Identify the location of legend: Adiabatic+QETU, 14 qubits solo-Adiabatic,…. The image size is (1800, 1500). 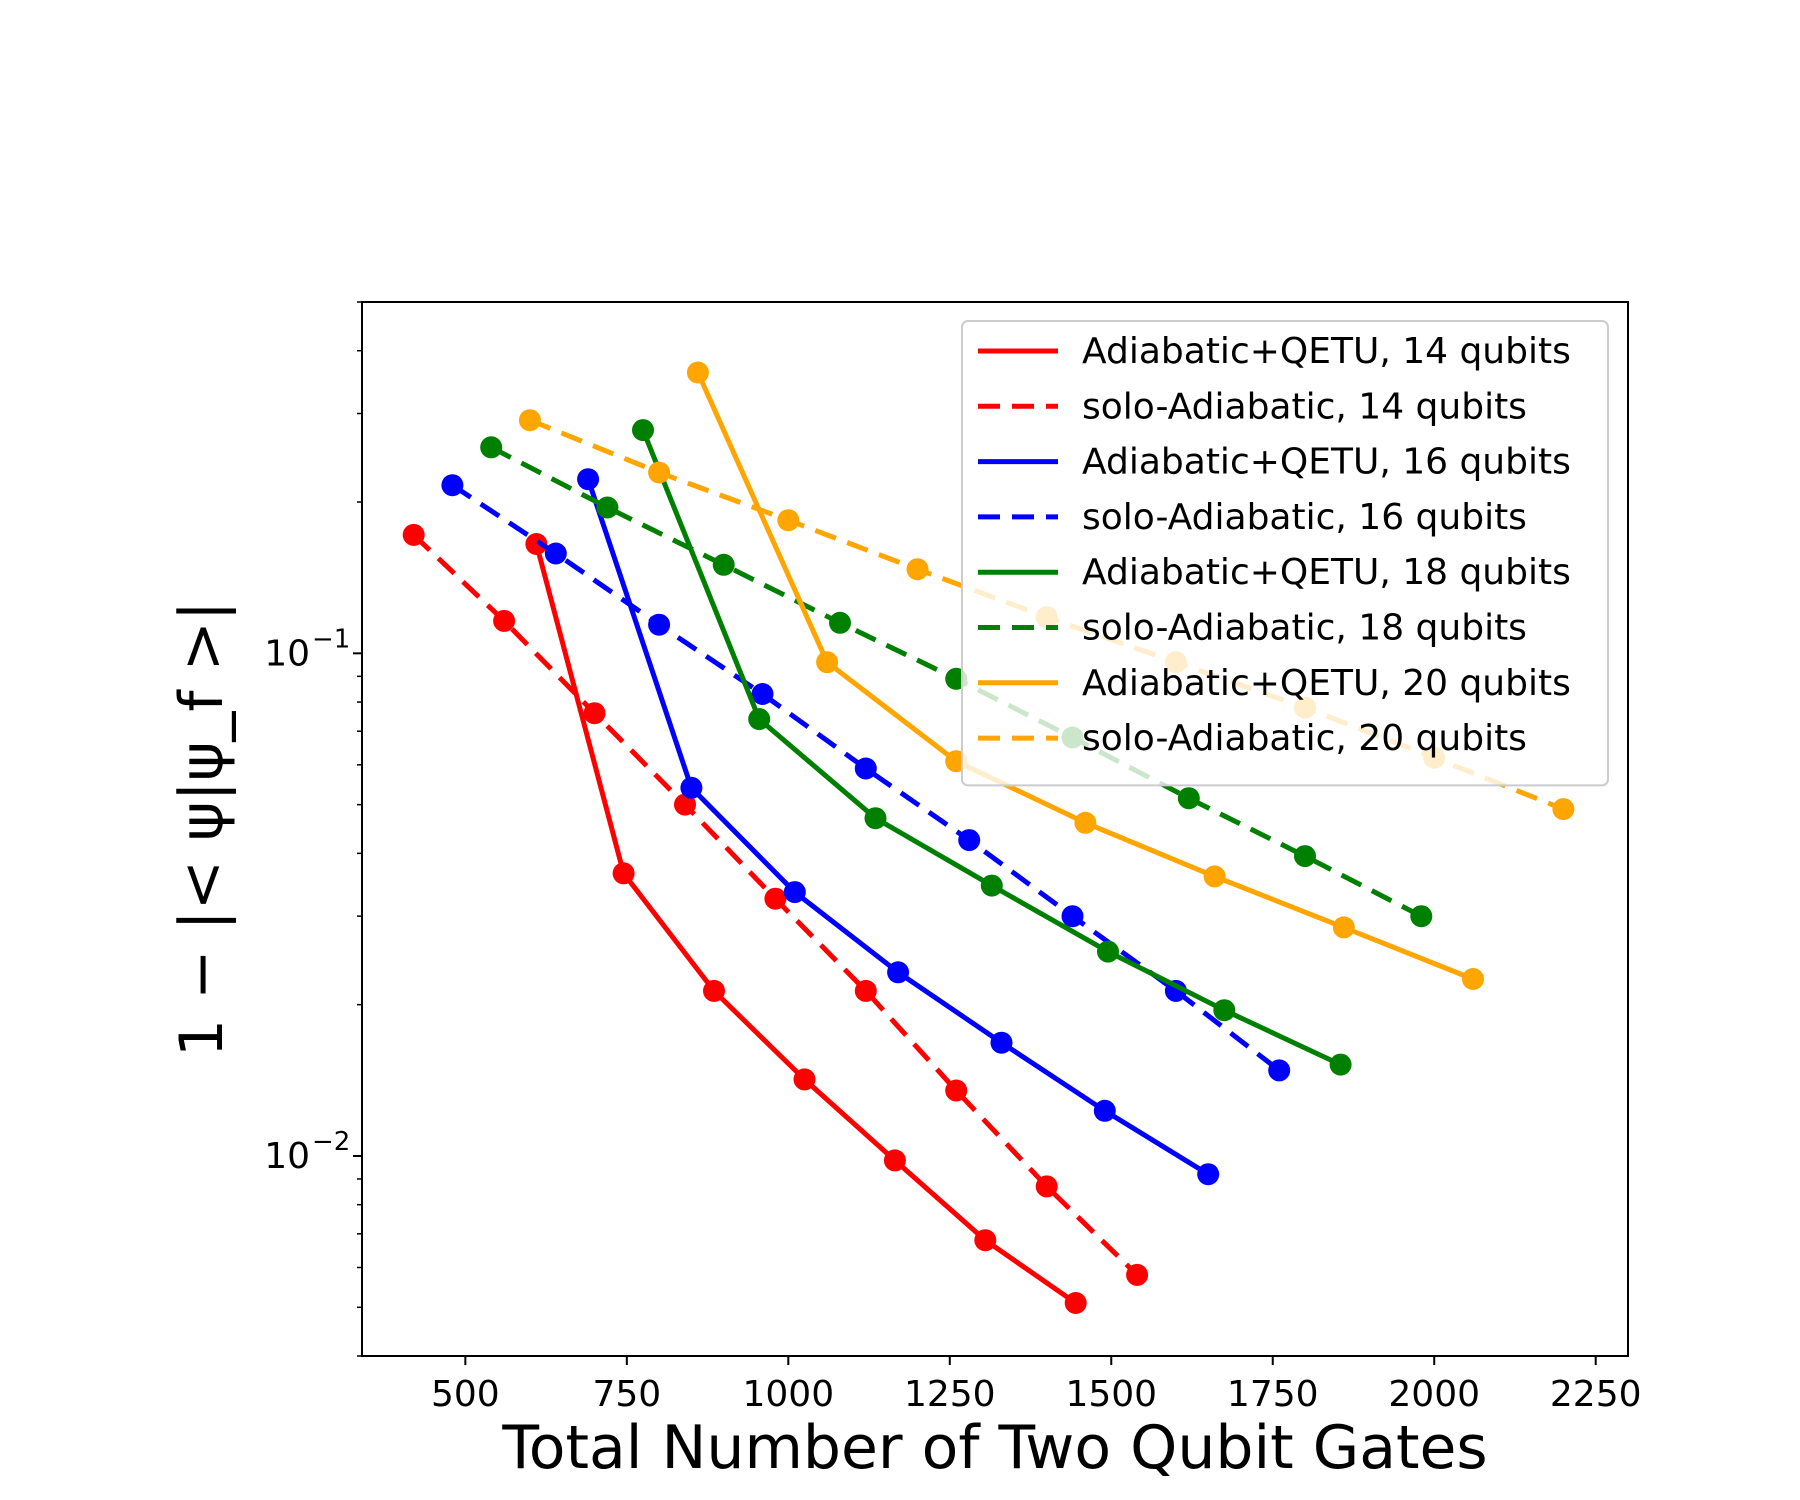
(1285, 553).